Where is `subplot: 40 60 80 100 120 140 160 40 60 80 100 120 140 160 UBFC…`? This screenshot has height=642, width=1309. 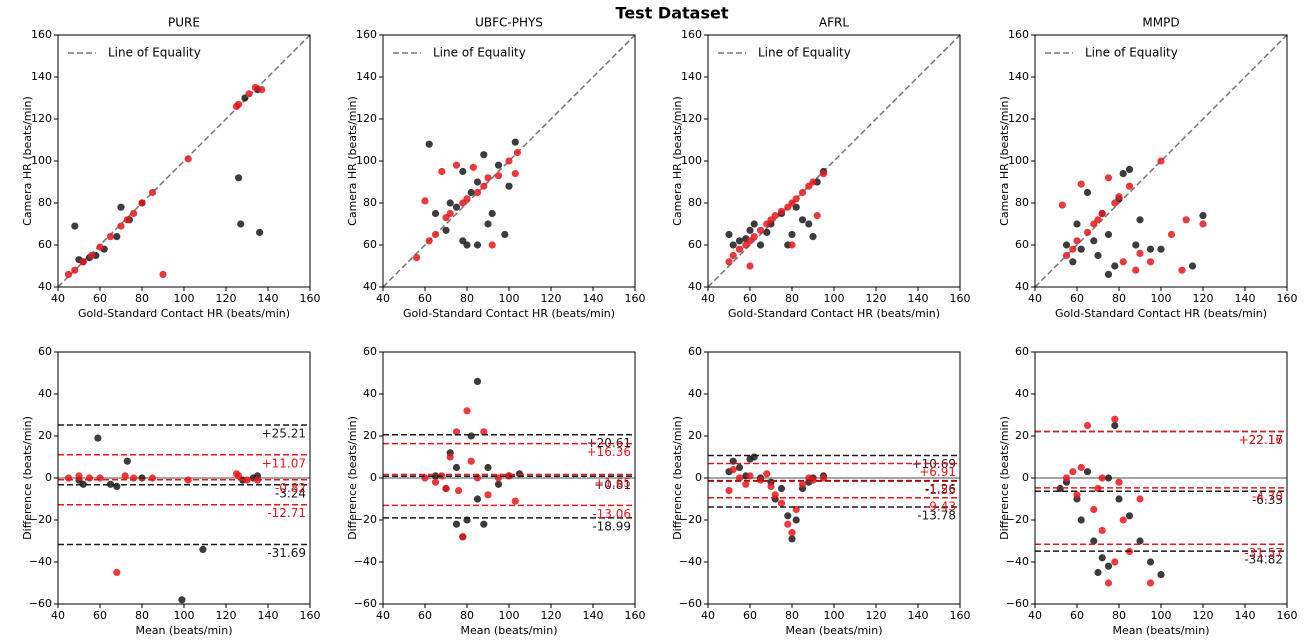
subplot: 40 60 80 100 120 140 160 40 60 80 100 120 140 160 UBFC… is located at coordinates (496, 168).